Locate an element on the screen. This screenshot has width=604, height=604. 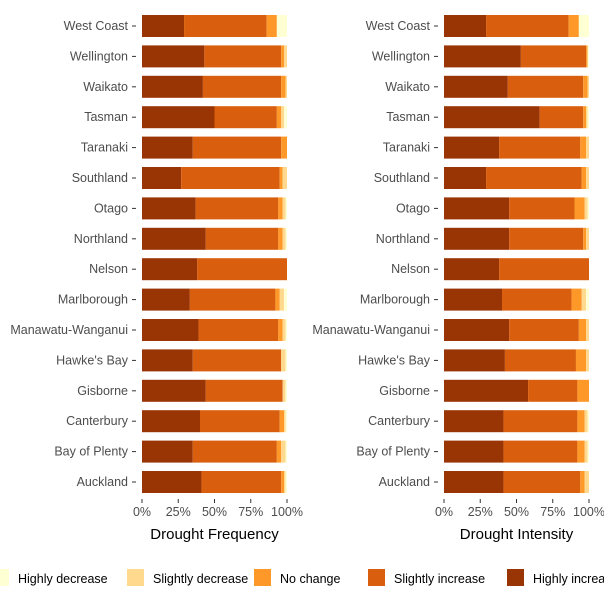
category-label-manawatu-wanganui: Manawatu-Wanganui is located at coordinates (371, 330).